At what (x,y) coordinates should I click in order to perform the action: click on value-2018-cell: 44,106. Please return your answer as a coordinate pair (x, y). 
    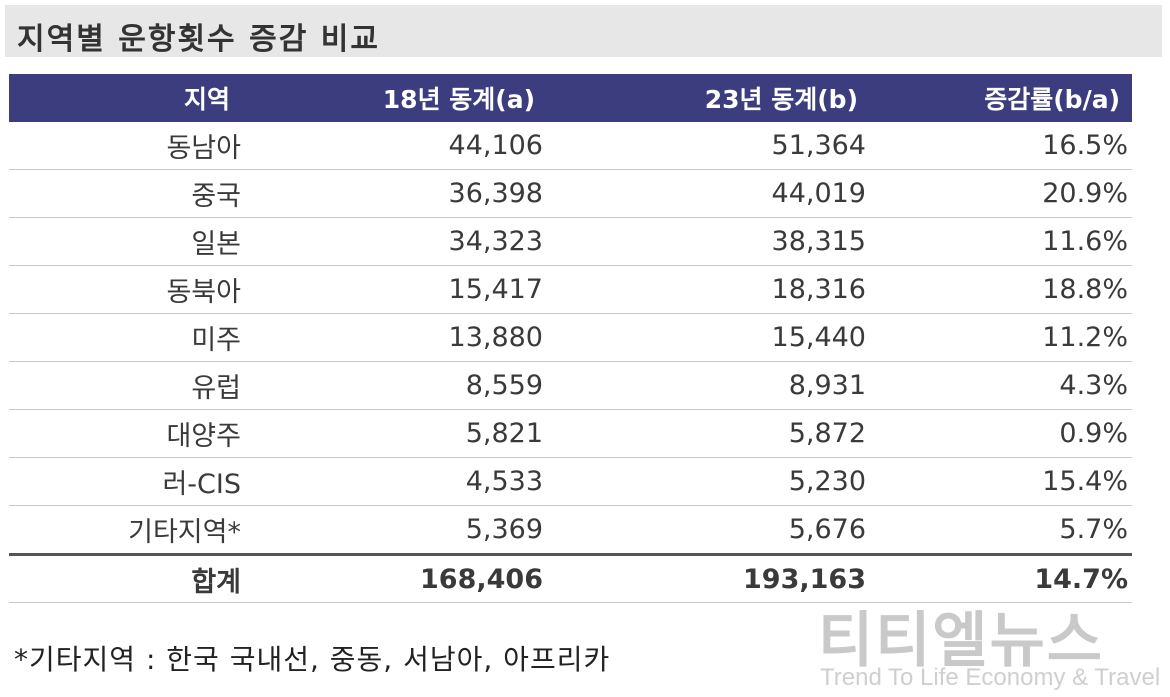
    Looking at the image, I should click on (394, 146).